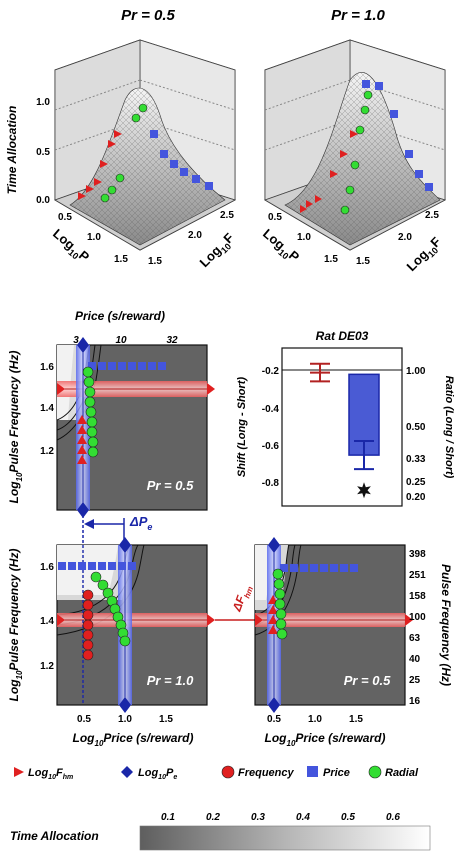 The height and width of the screenshot is (858, 454). Describe the element at coordinates (121, 340) in the screenshot. I see `price-tick: 10` at that location.